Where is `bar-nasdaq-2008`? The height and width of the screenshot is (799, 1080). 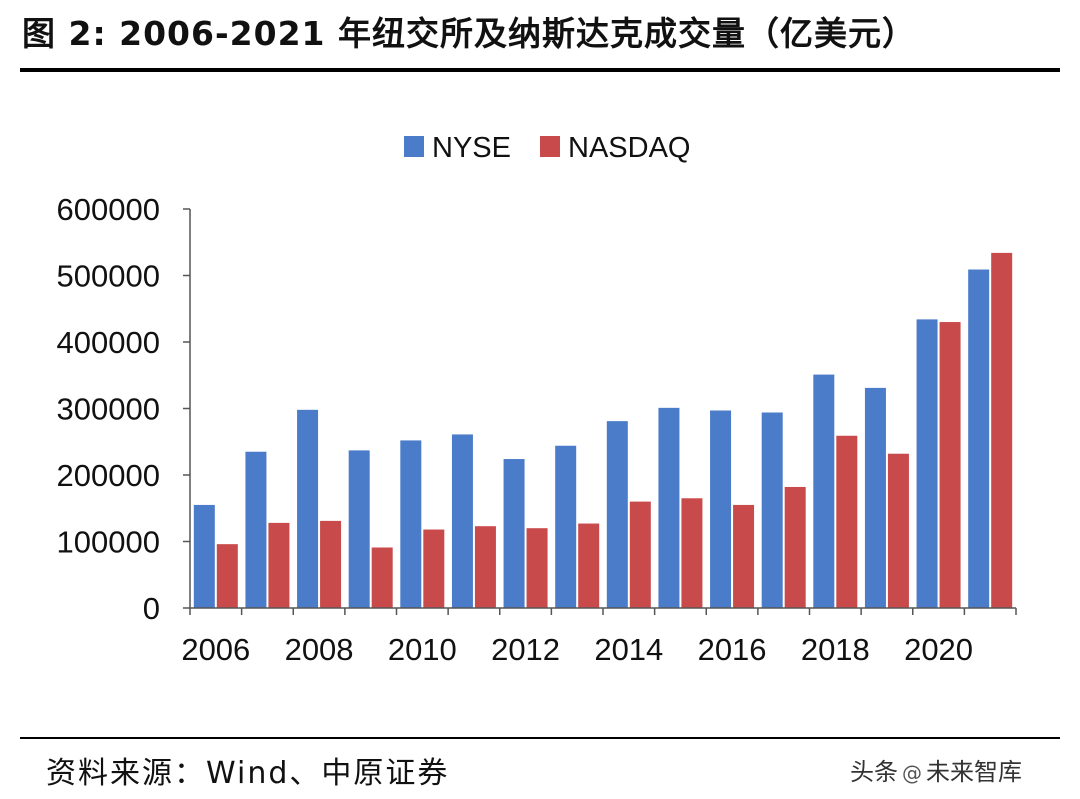
bar-nasdaq-2008 is located at coordinates (331, 564).